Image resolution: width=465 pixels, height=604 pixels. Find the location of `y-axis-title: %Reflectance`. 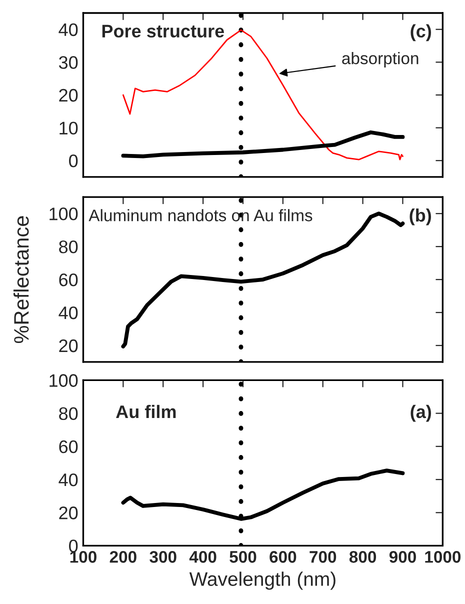

y-axis-title: %Reflectance is located at coordinates (21, 280).